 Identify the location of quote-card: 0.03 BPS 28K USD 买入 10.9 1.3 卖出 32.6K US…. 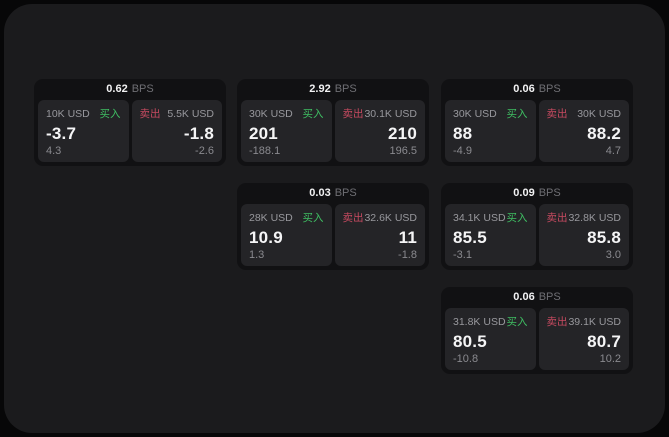
(333, 226).